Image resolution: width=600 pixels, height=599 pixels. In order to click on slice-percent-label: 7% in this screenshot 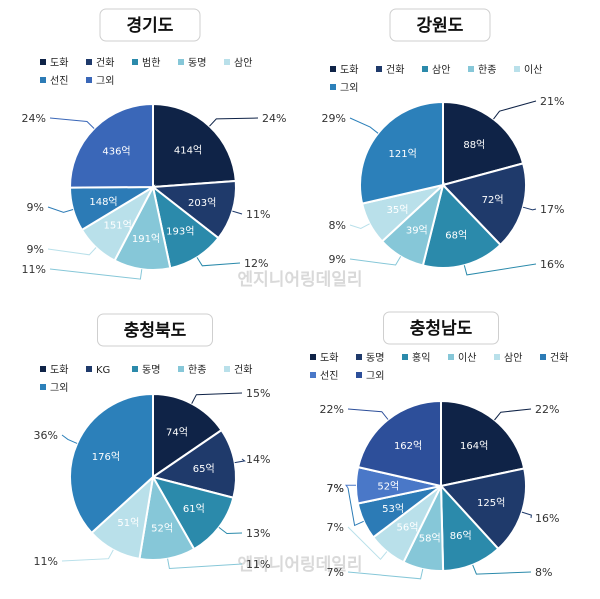, I will do `click(335, 488)`.